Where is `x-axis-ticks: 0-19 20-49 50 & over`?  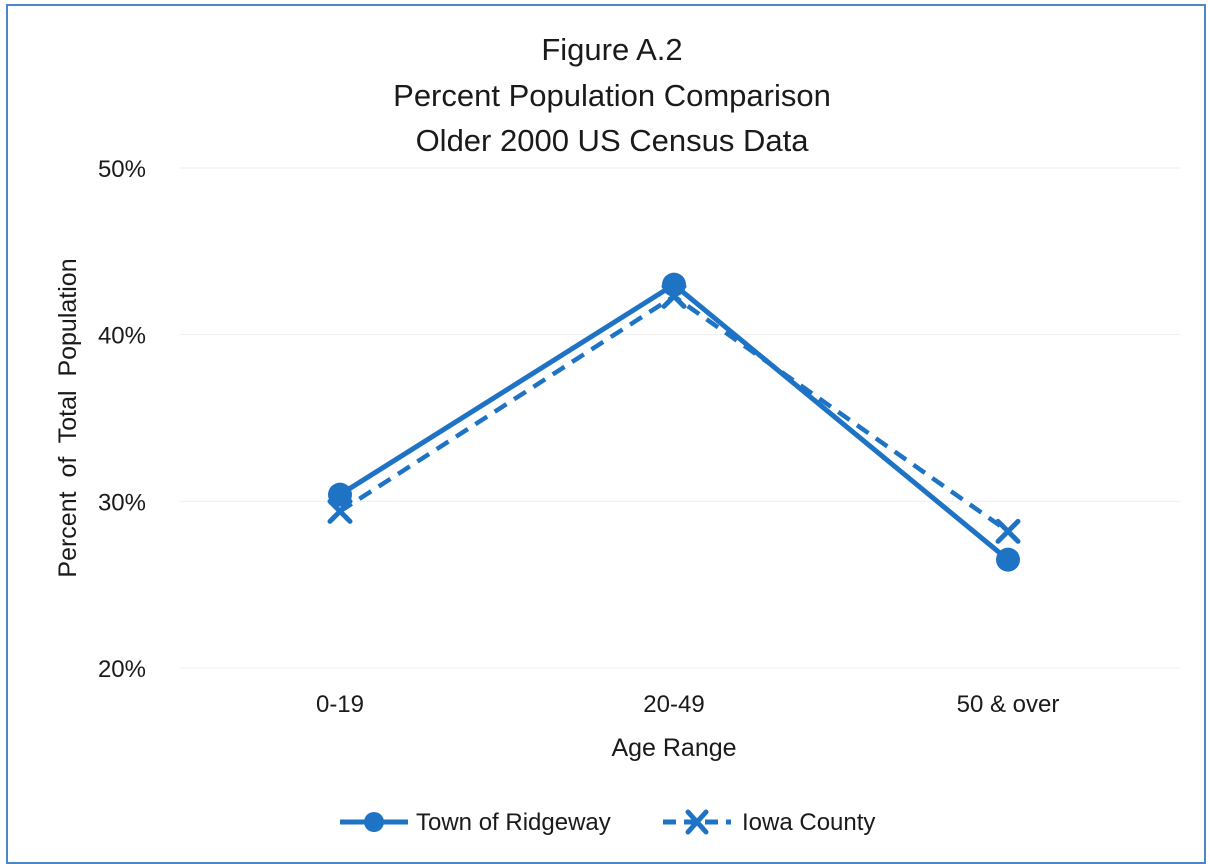 x-axis-ticks: 0-19 20-49 50 & over is located at coordinates (687, 704).